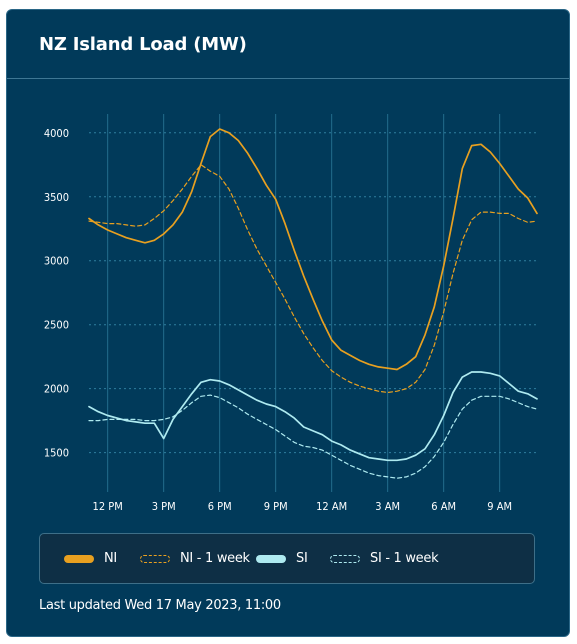 Image resolution: width=577 pixels, height=644 pixels. I want to click on legend-swatch-ni-week, so click(155, 558).